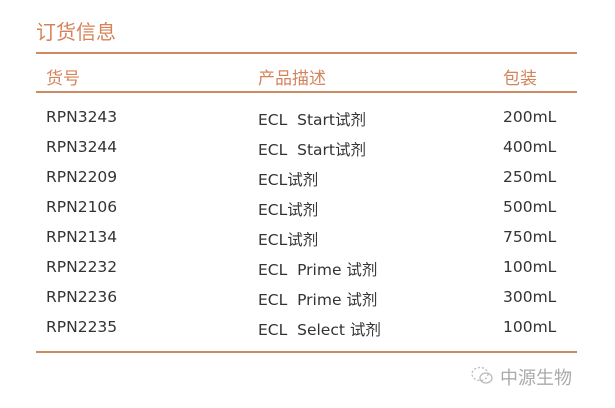 This screenshot has height=408, width=615. I want to click on package-cell: 750mL, so click(530, 237).